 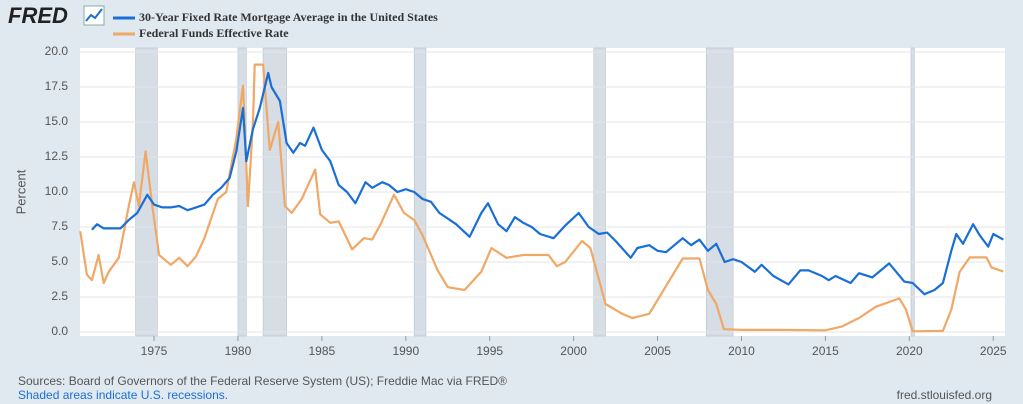 I want to click on y-tick-label: 0.0, so click(x=59, y=331).